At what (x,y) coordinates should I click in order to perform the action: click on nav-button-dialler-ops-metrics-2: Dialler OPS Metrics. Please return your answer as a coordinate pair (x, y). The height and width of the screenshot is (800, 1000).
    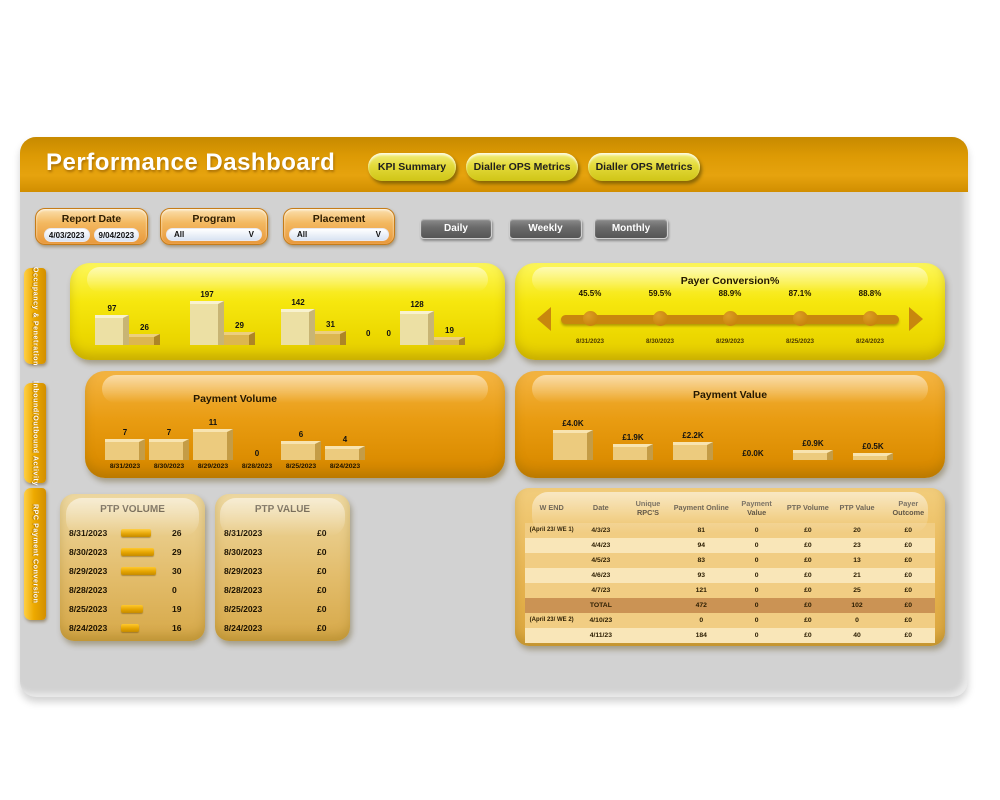
    Looking at the image, I should click on (644, 167).